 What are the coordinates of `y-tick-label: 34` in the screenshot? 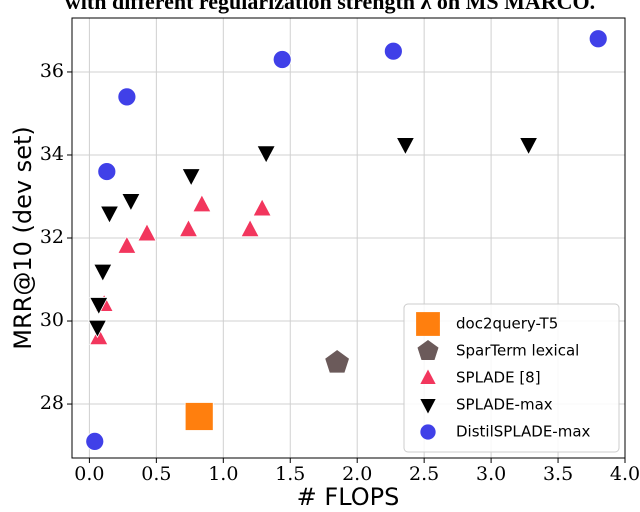 It's located at (52, 154).